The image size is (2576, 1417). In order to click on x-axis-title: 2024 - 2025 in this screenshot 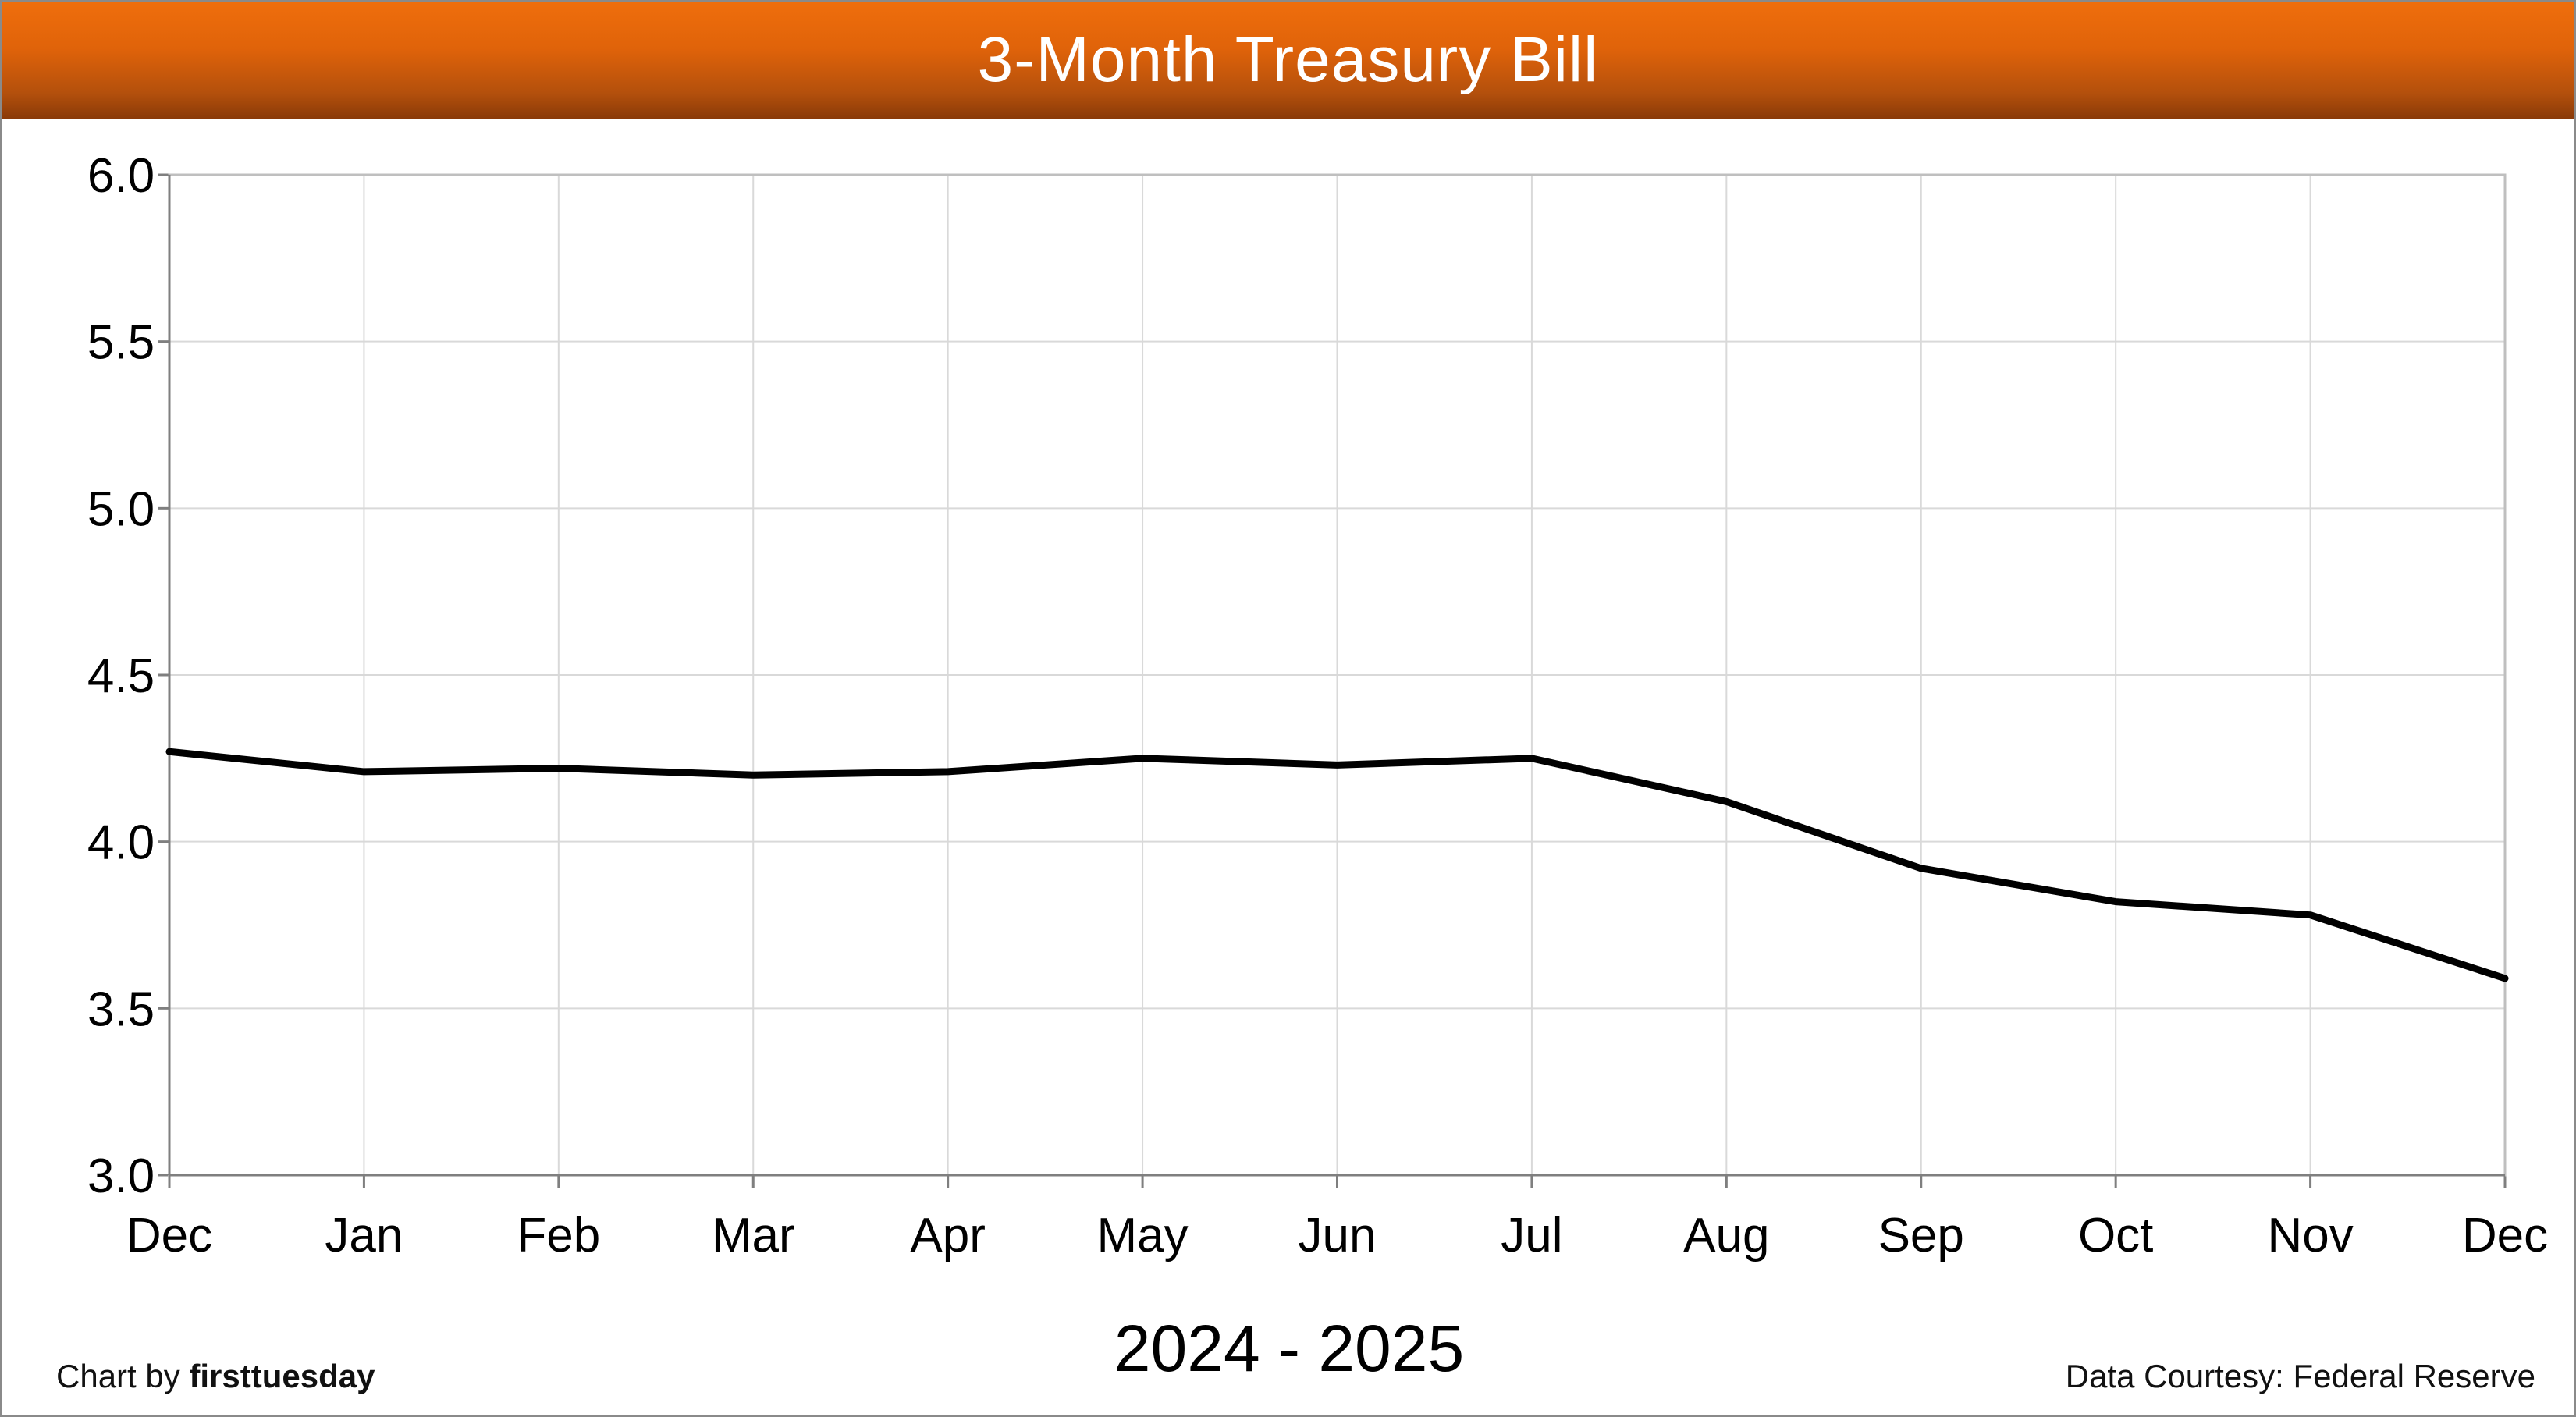, I will do `click(1289, 1349)`.